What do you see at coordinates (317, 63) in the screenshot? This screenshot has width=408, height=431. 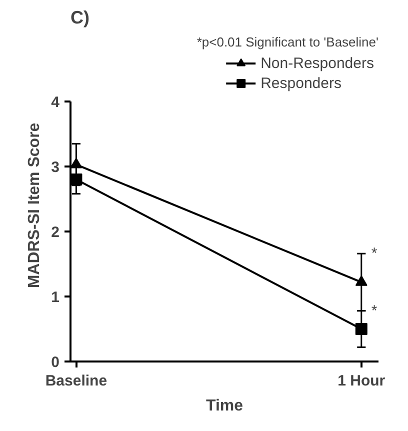 I see `legend-label: Non-Responders` at bounding box center [317, 63].